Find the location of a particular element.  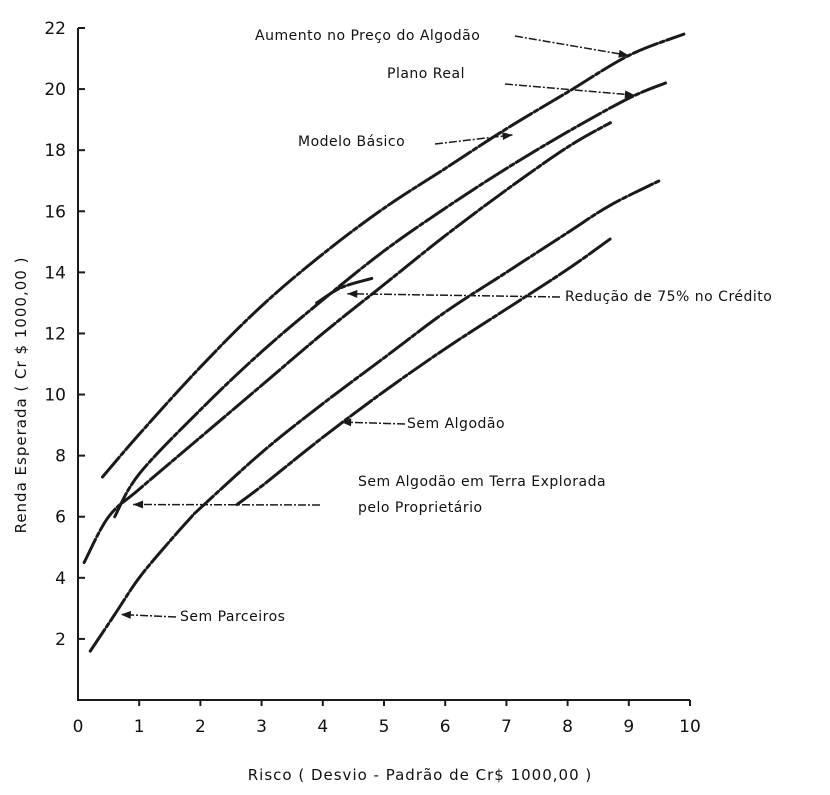

y-tick-label: 14 is located at coordinates (55, 273).